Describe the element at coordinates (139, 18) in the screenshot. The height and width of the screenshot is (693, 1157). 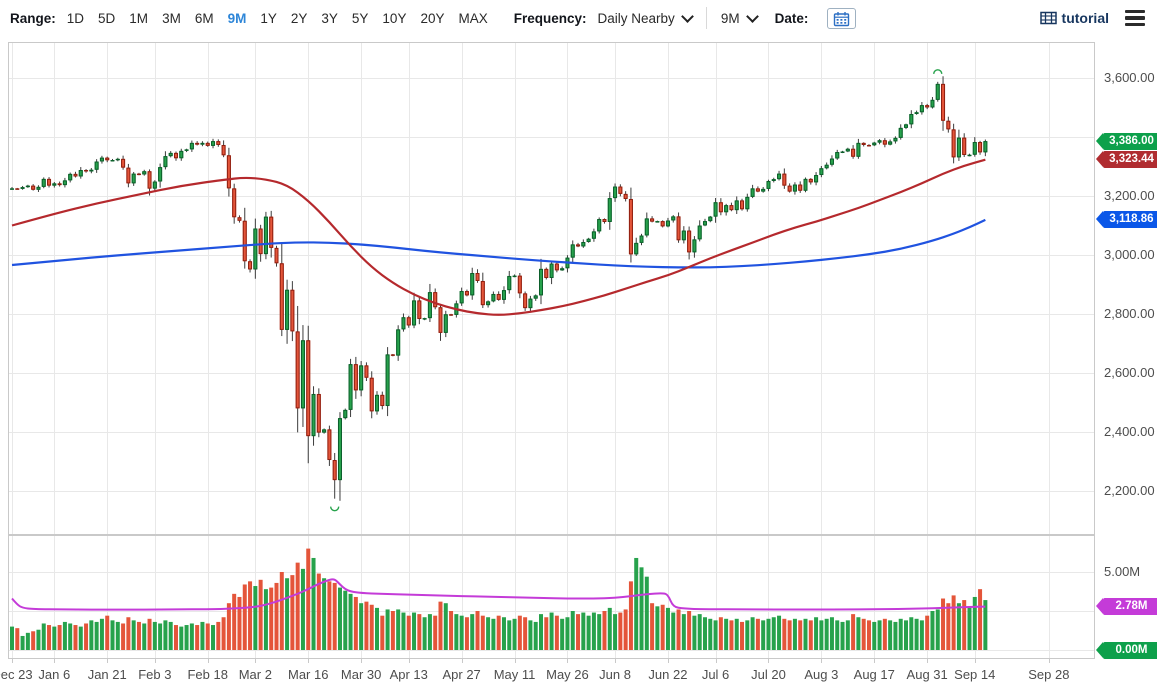
I see `range-1m: 1M` at that location.